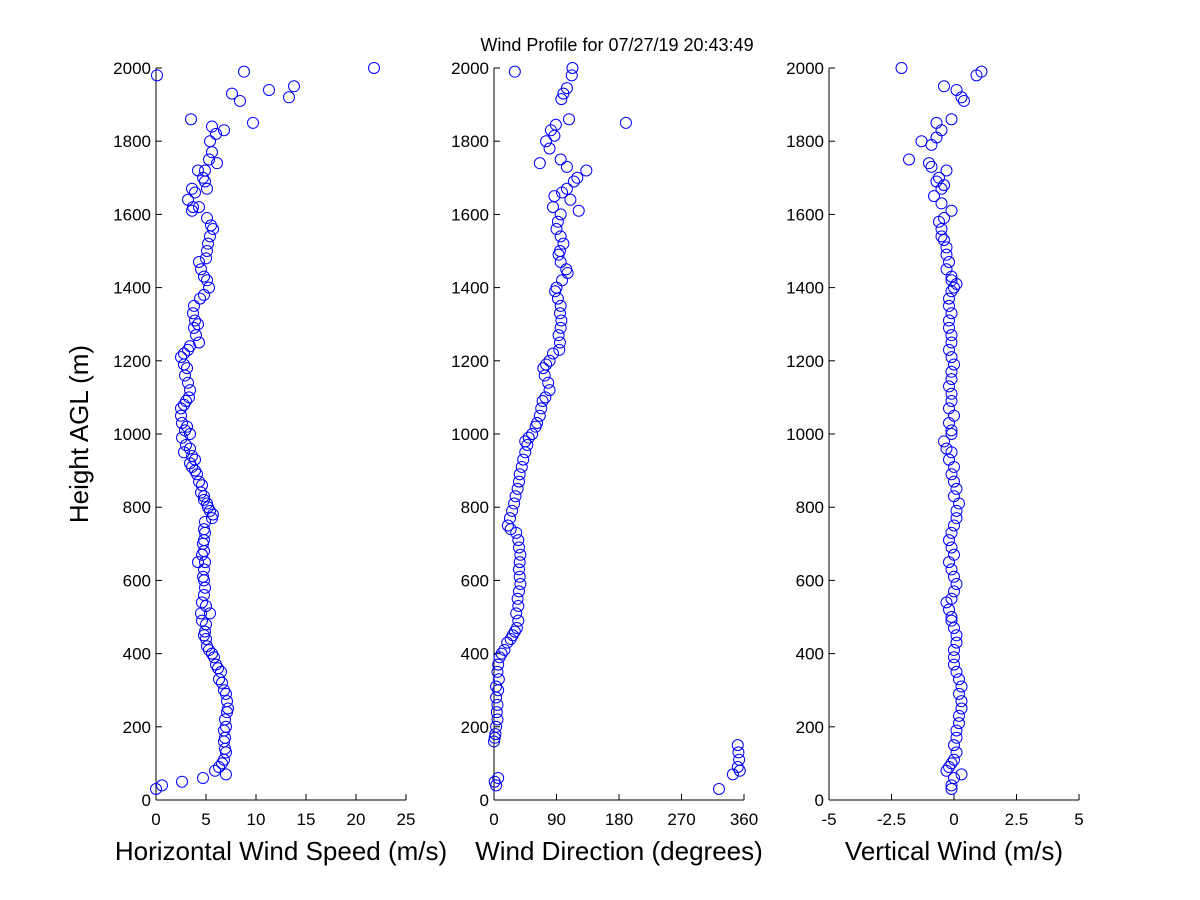 The height and width of the screenshot is (900, 1200). Describe the element at coordinates (132, 434) in the screenshot. I see `speed-y-tick-label: 1000` at that location.